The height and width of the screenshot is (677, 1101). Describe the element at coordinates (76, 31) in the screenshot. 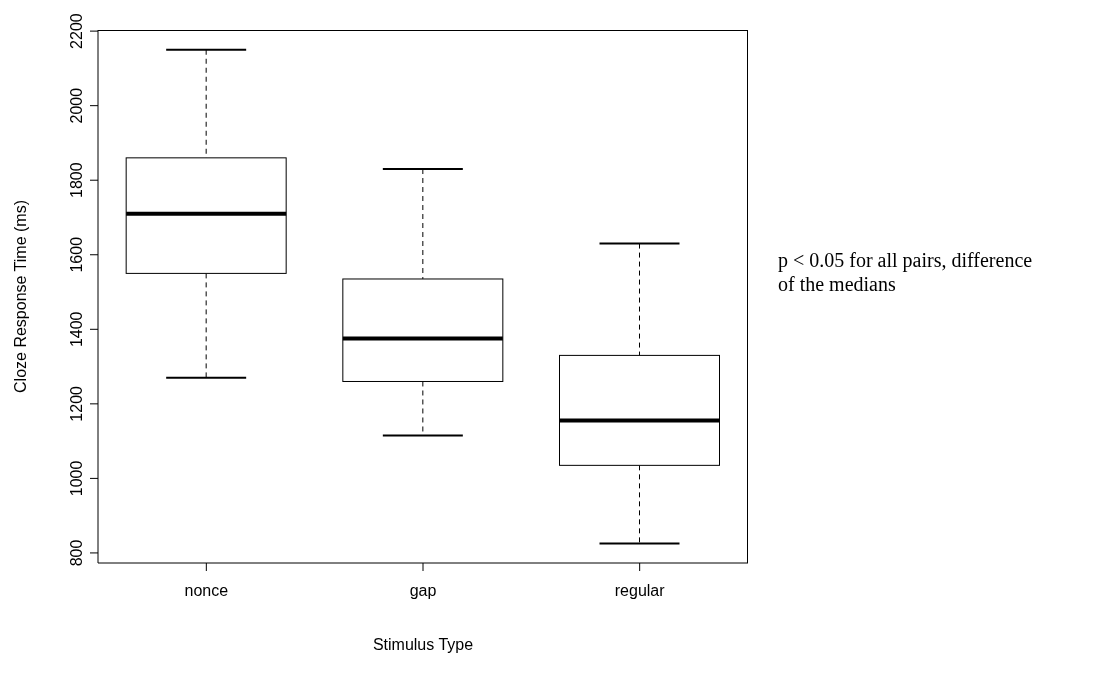

I see `y-tick-label: 2200` at that location.